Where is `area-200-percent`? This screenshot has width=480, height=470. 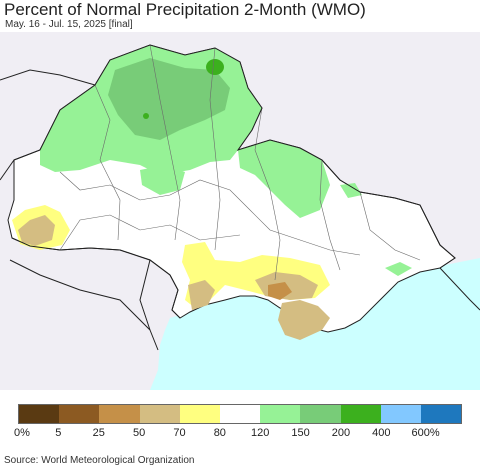
area-200-percent is located at coordinates (169, 99).